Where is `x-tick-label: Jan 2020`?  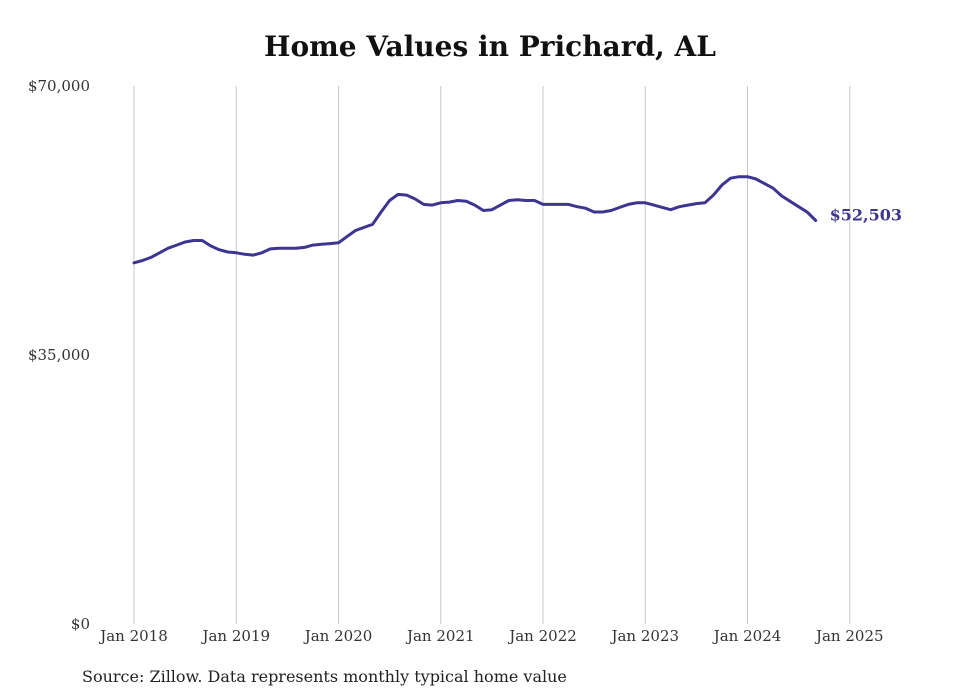
x-tick-label: Jan 2020 is located at coordinates (338, 636).